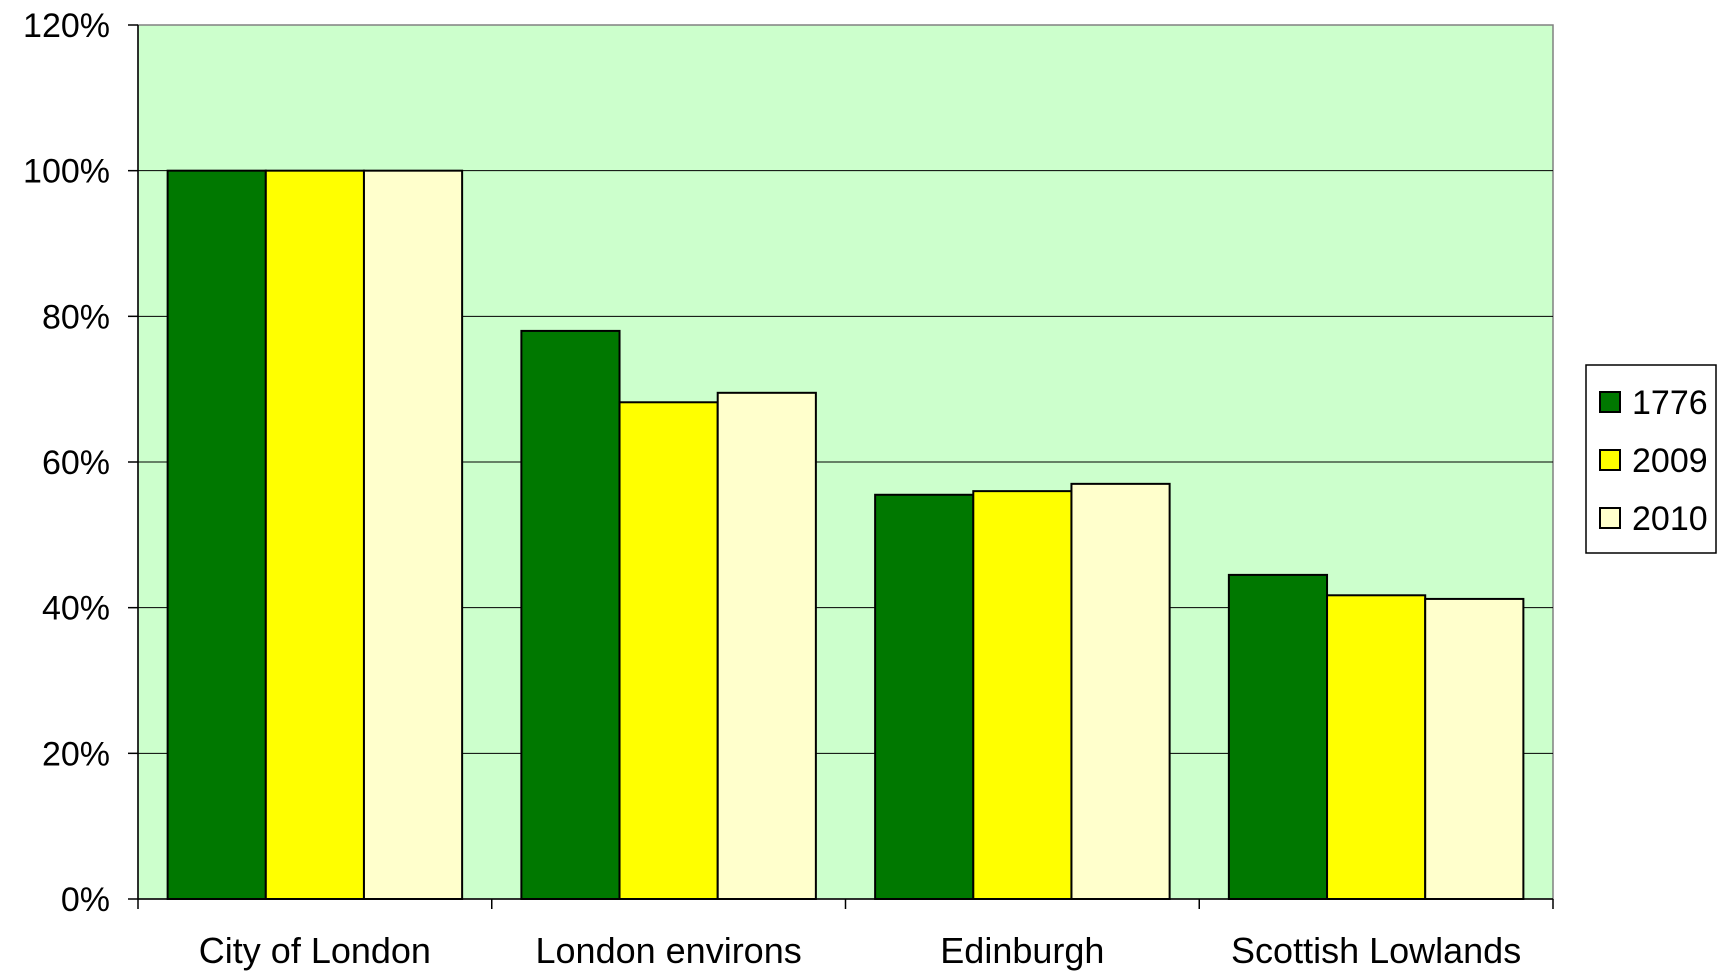  Describe the element at coordinates (76, 754) in the screenshot. I see `y-tick-label: 20%` at that location.